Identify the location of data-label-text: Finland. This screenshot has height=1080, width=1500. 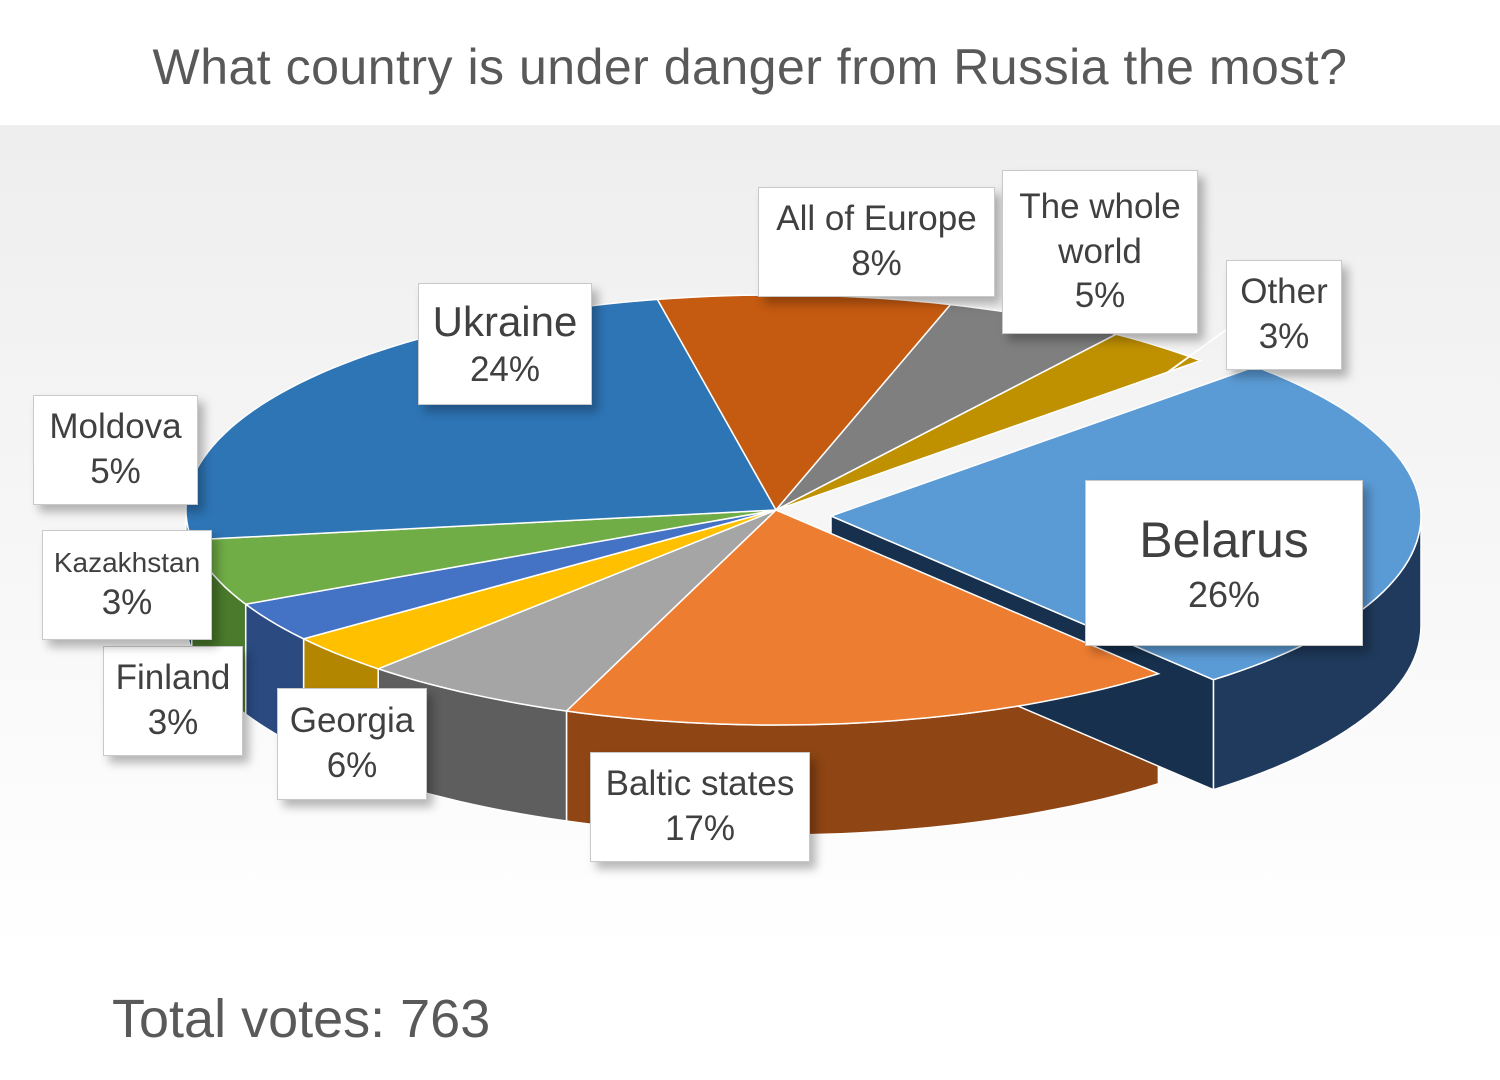
(173, 678).